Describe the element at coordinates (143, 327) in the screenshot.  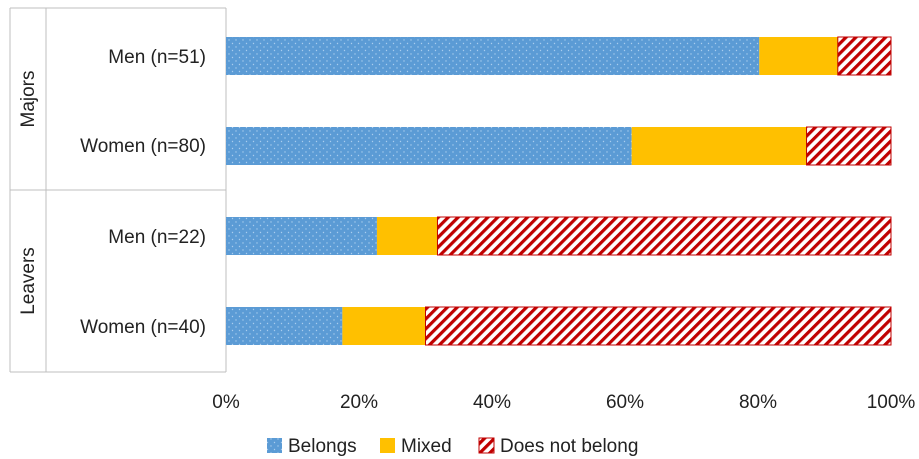
I see `category-label: Women (n=40)` at that location.